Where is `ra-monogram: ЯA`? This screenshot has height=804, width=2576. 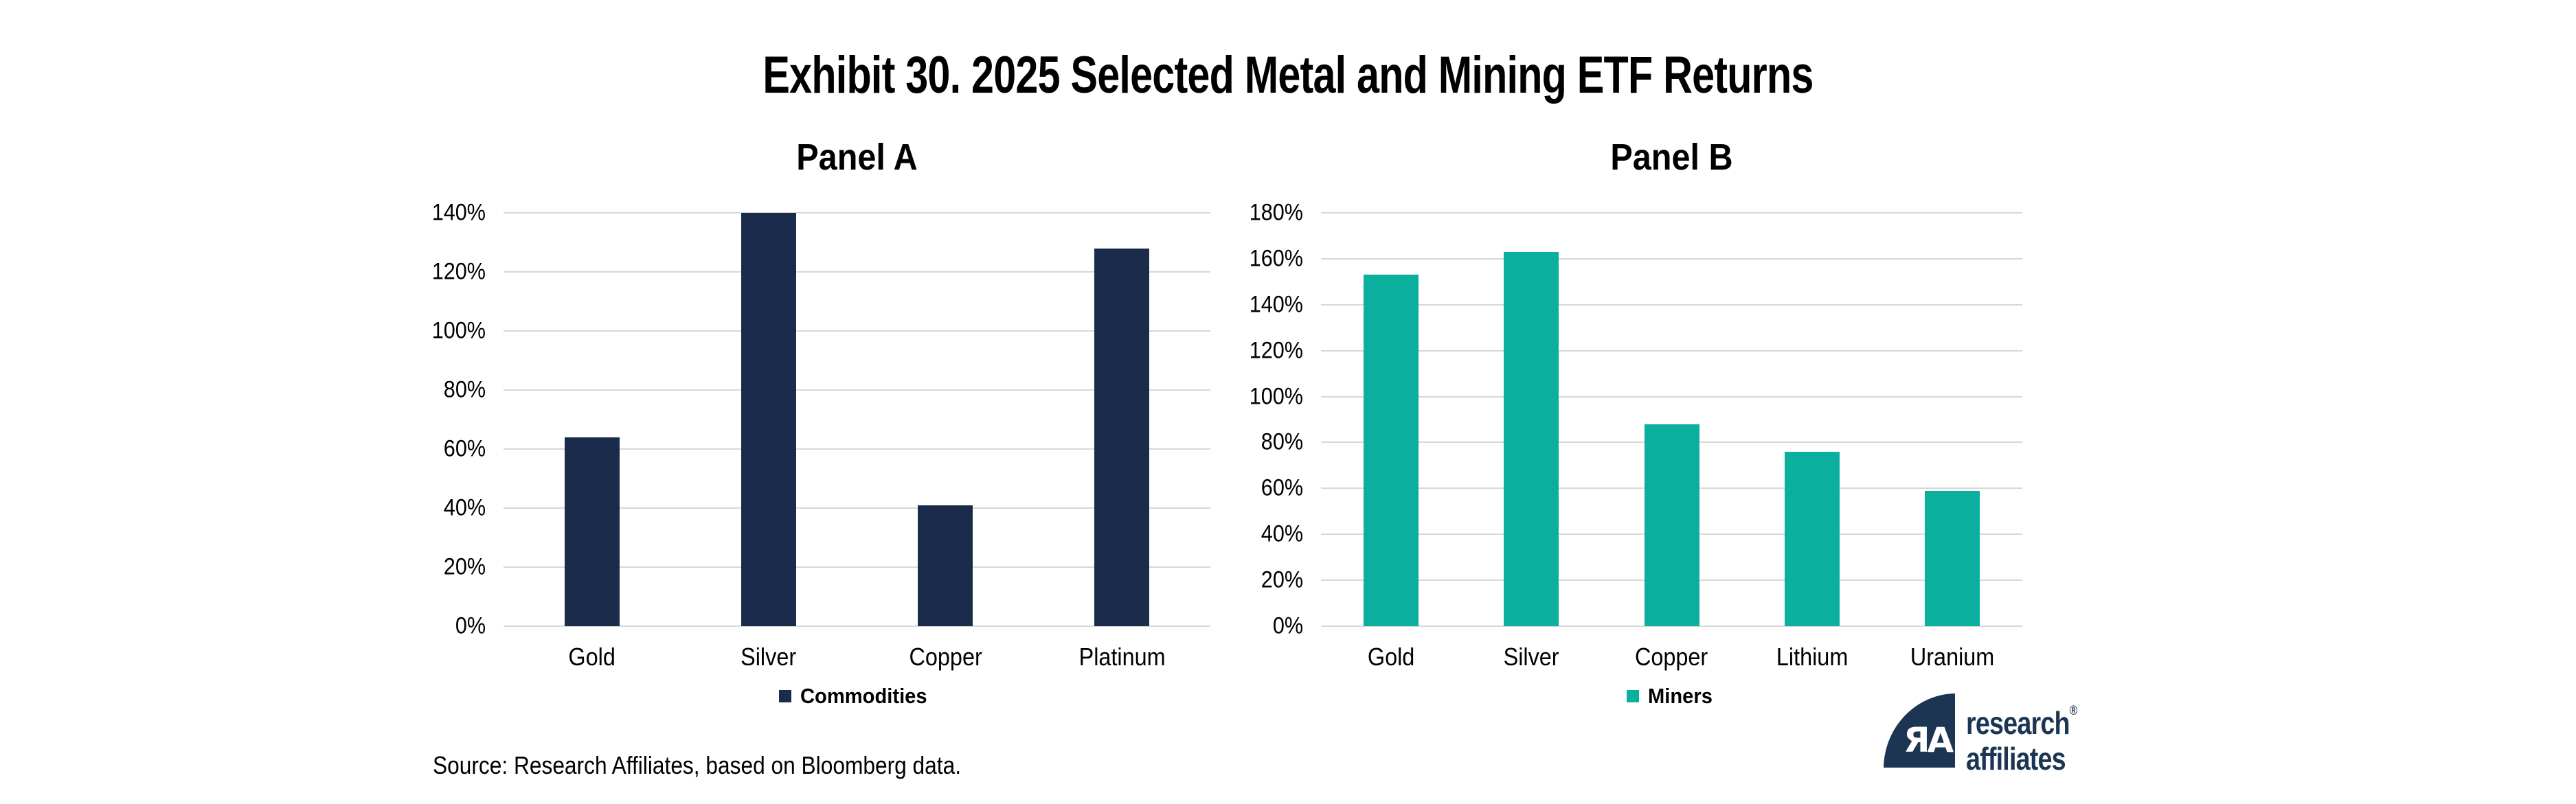 ra-monogram: ЯA is located at coordinates (1928, 740).